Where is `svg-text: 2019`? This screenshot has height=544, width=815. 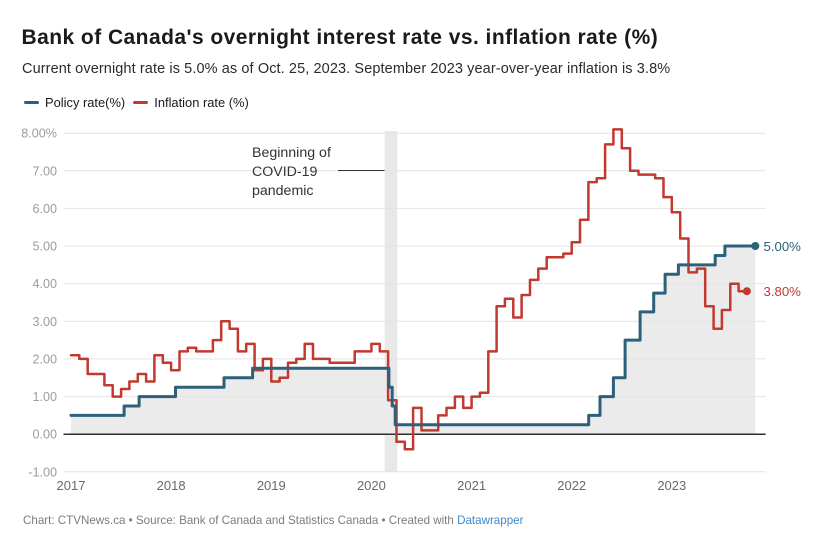 svg-text: 2019 is located at coordinates (271, 485).